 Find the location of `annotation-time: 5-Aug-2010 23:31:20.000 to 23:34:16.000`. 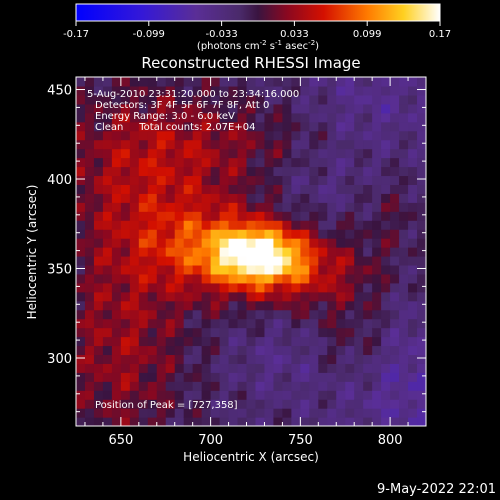

annotation-time: 5-Aug-2010 23:31:20.000 to 23:34:16.000 is located at coordinates (193, 94).